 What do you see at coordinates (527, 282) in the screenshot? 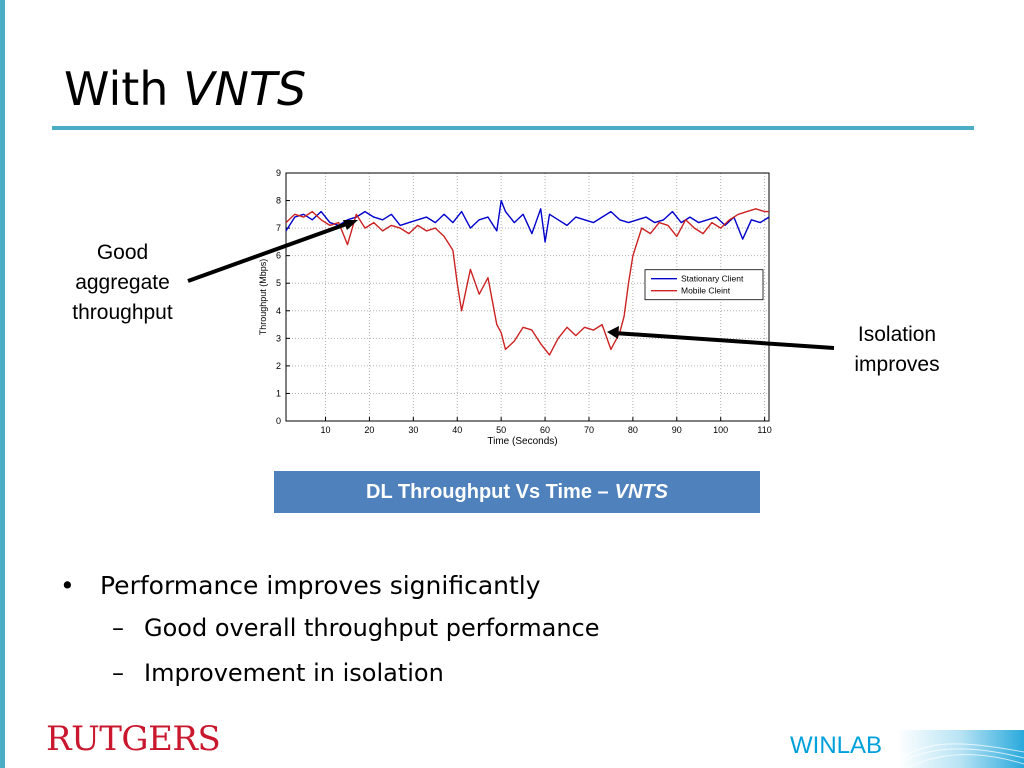
I see `series-line-mobile` at bounding box center [527, 282].